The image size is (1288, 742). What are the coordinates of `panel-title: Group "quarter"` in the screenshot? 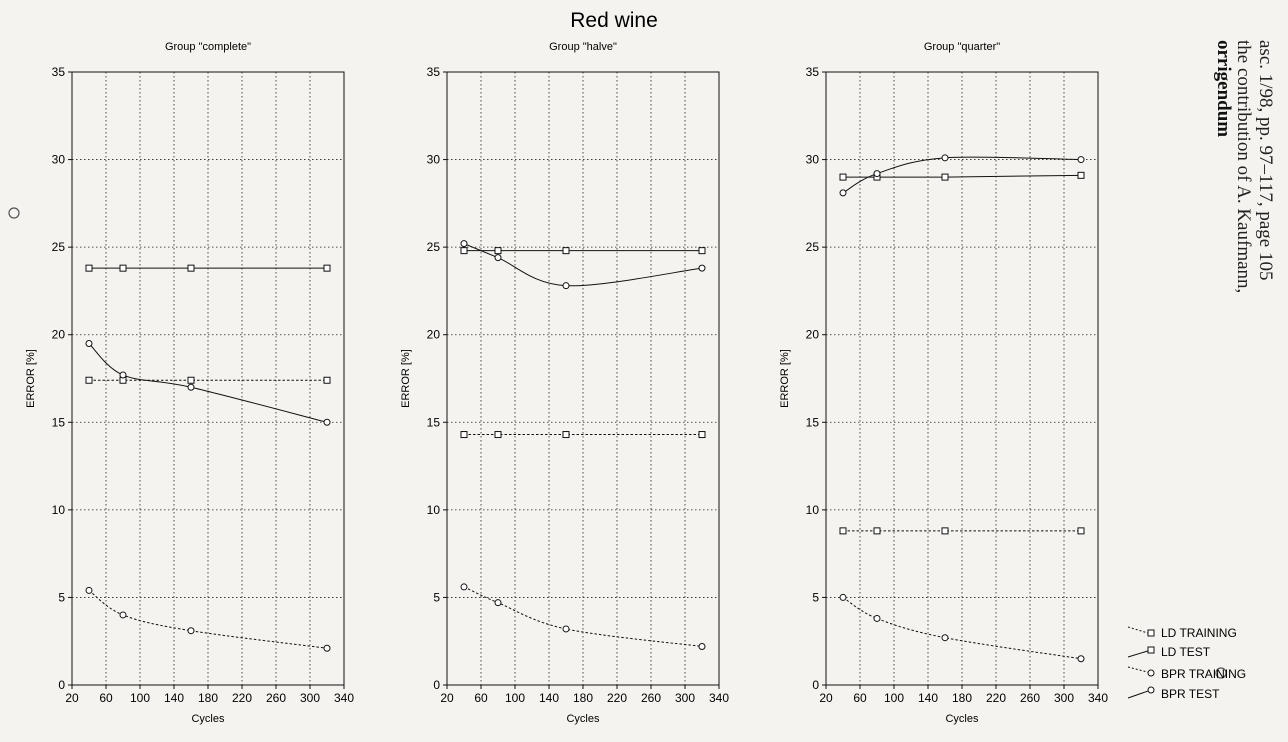 It's located at (962, 47).